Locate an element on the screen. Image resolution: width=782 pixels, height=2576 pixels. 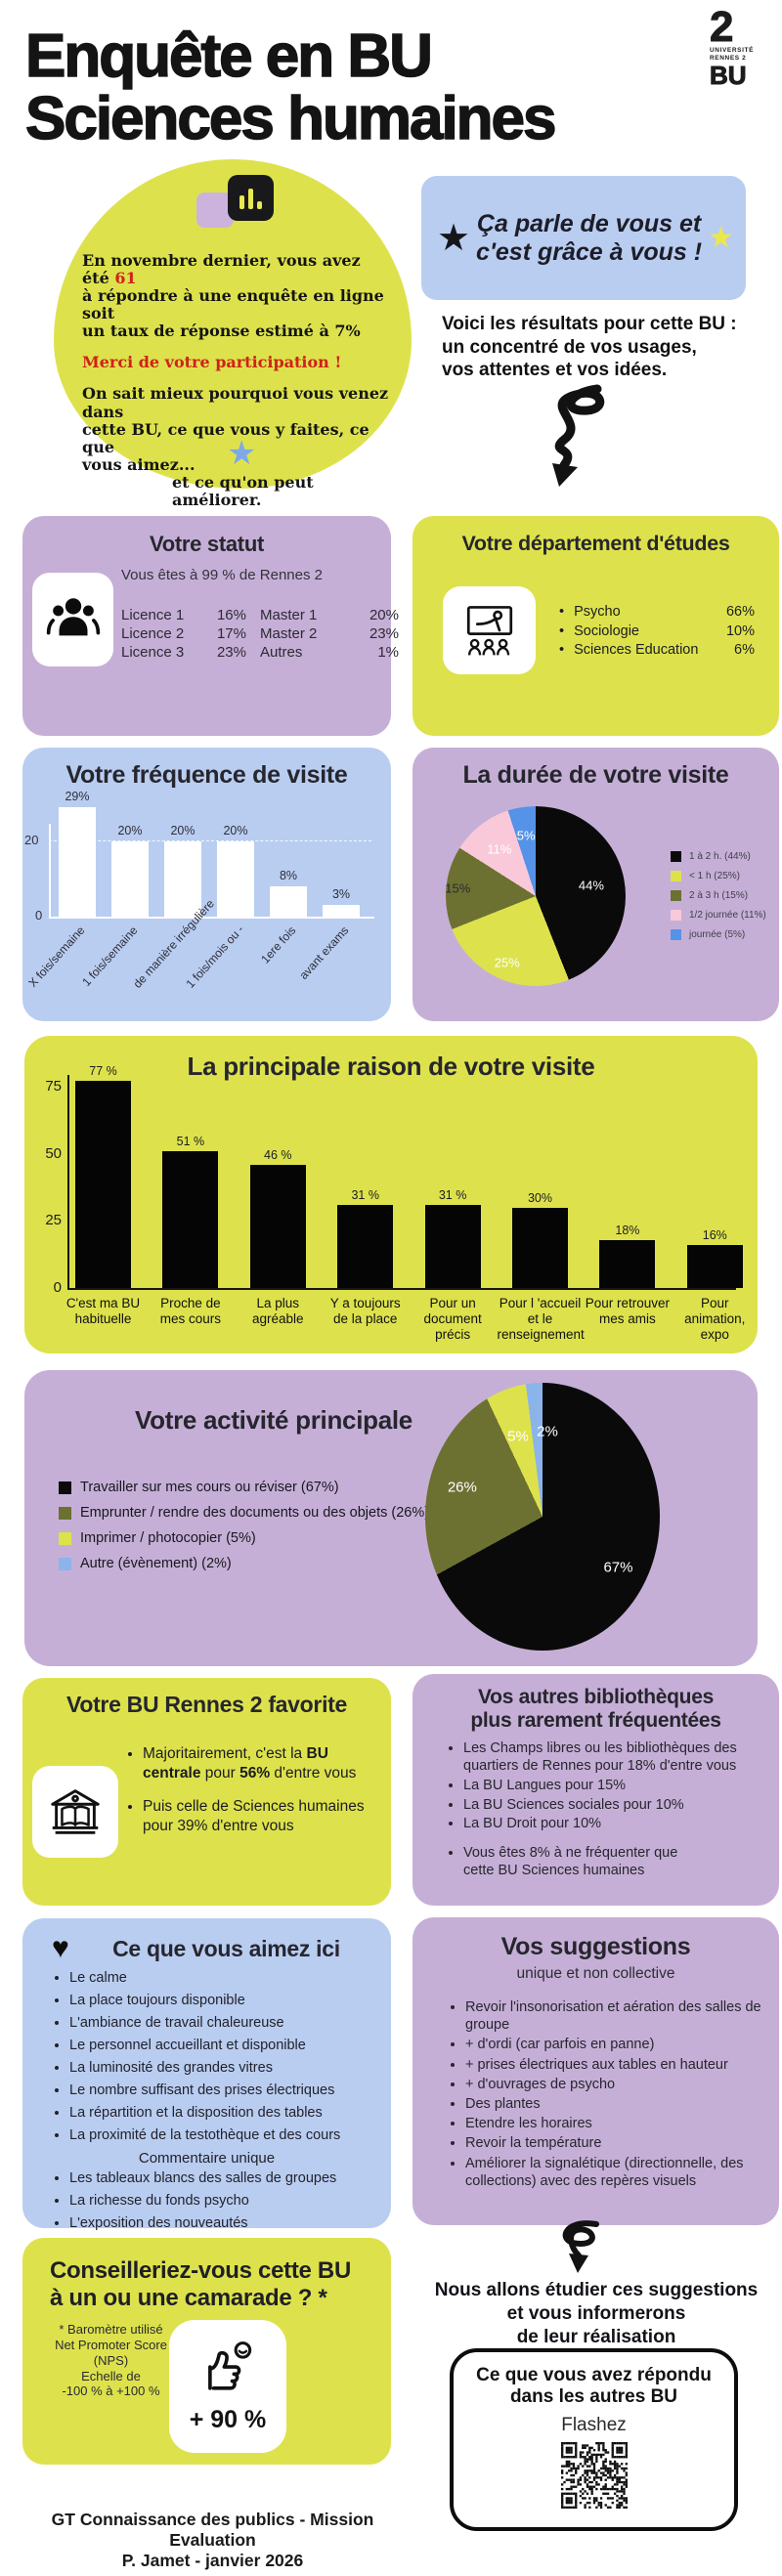
like-bullet: La place toujours disponible is located at coordinates (225, 2001).